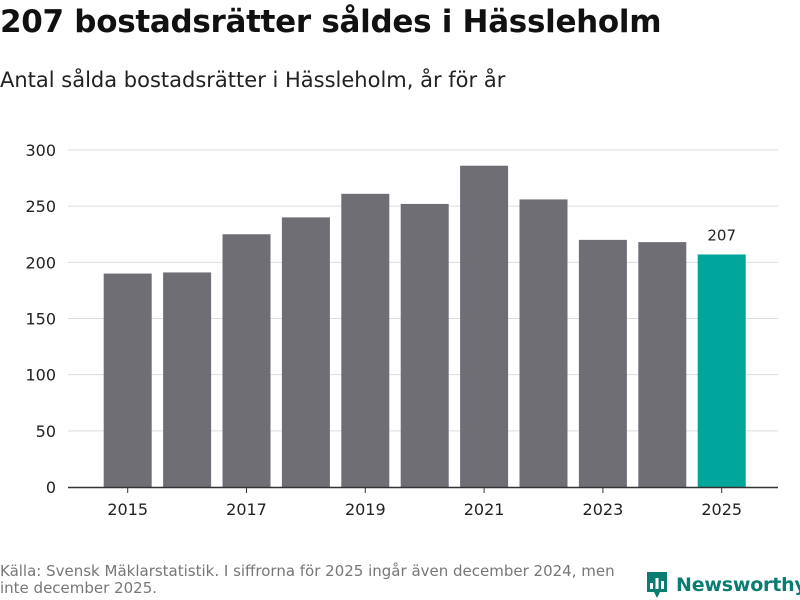 This screenshot has height=600, width=800. What do you see at coordinates (657, 585) in the screenshot?
I see `newsworthy-logo-icon` at bounding box center [657, 585].